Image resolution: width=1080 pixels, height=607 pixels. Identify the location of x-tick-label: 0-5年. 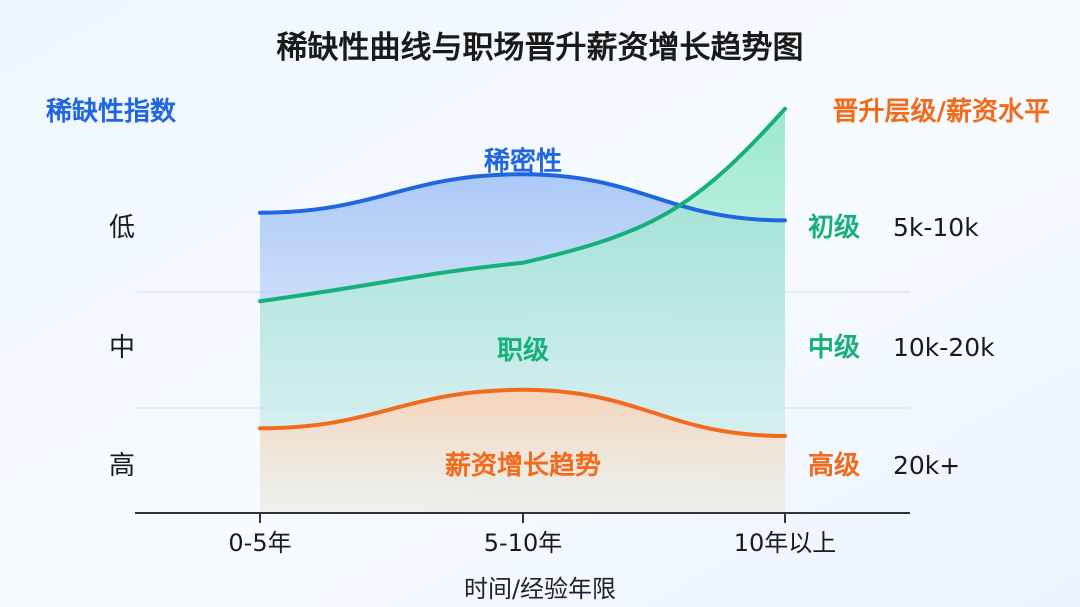
(259, 543).